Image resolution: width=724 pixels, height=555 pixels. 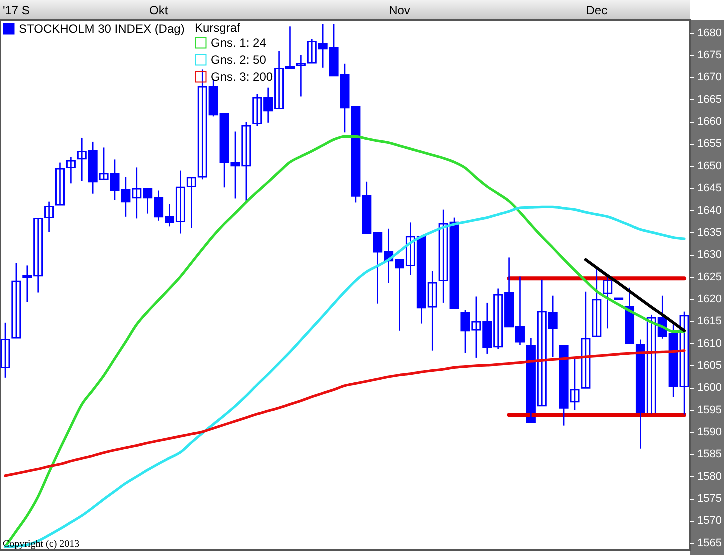 I want to click on legend-label: STOCKHOLM 30 INDEX (Dag), so click(x=102, y=29).